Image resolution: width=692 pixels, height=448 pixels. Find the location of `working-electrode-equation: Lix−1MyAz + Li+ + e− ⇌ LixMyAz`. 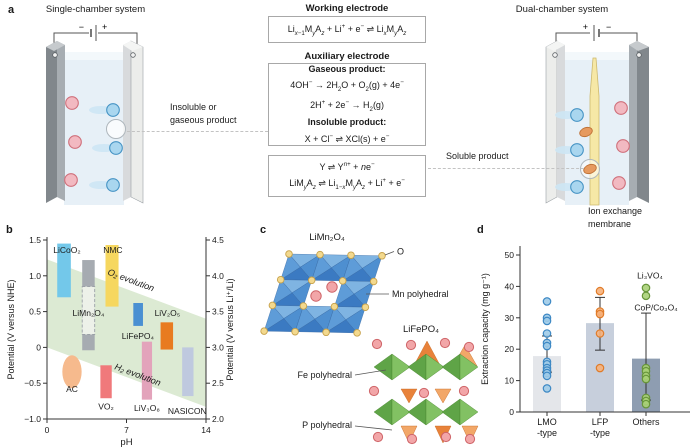

working-electrode-equation: Lix−1MyAz + Li+ + e− ⇌ LixMyAz is located at coordinates (347, 29).